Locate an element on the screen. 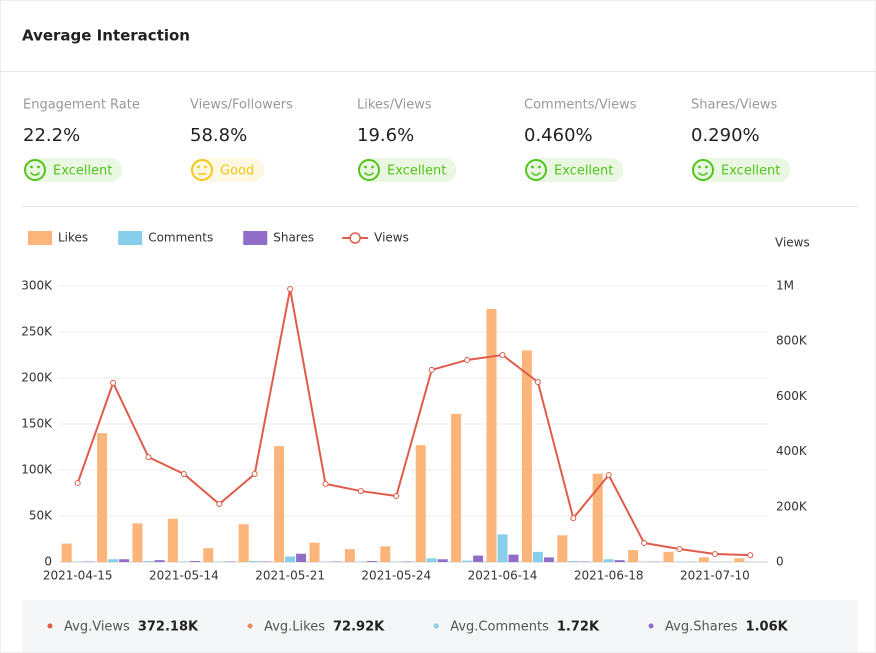 Image resolution: width=876 pixels, height=653 pixels. legend-label: Likes is located at coordinates (73, 238).